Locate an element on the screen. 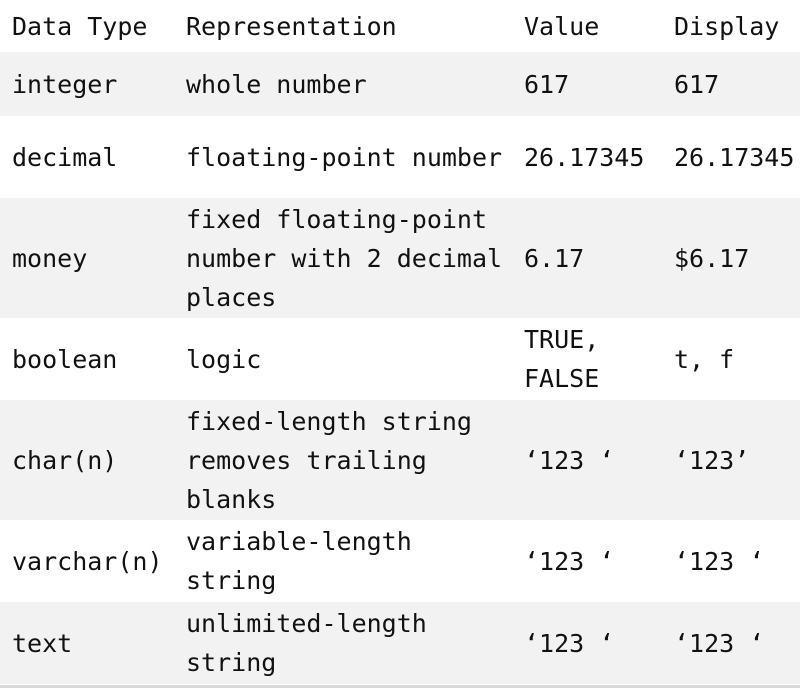  cell-type: text is located at coordinates (42, 643).